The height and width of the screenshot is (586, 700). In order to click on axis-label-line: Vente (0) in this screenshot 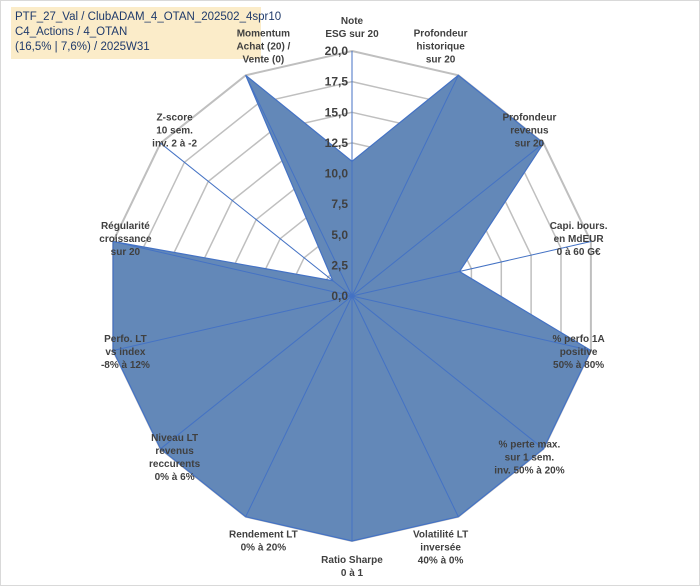, I will do `click(264, 59)`.